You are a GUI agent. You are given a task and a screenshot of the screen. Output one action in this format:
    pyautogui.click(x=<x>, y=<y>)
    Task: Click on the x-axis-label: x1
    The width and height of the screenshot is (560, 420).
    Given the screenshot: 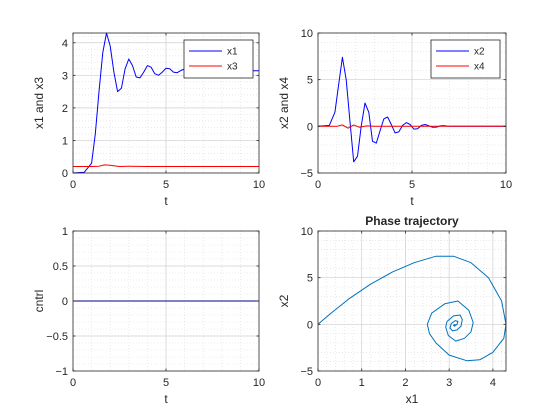 What is the action you would take?
    pyautogui.click(x=412, y=399)
    